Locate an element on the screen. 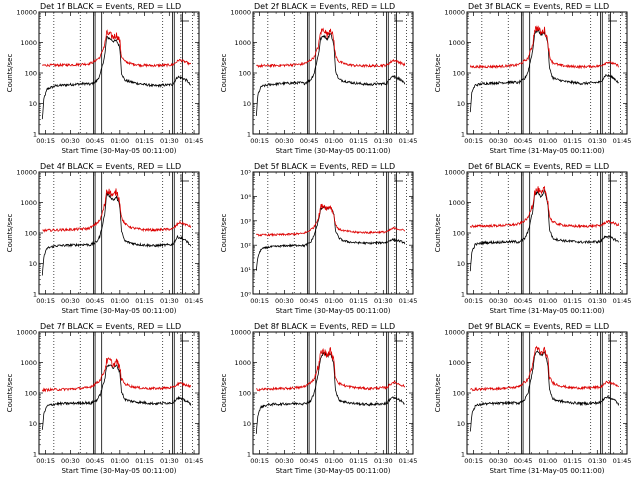 The image size is (640, 480). y-tick-label: 10³ is located at coordinates (245, 221).